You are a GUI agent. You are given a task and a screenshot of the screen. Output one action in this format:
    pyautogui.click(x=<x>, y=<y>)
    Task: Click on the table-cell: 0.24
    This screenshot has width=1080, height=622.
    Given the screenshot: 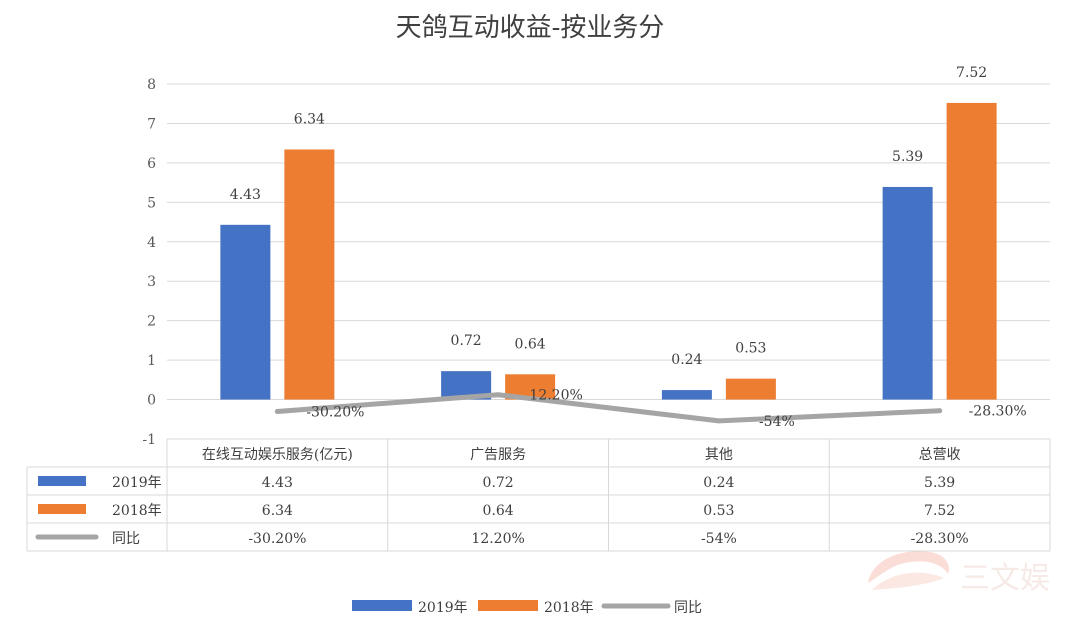 What is the action you would take?
    pyautogui.click(x=718, y=483)
    